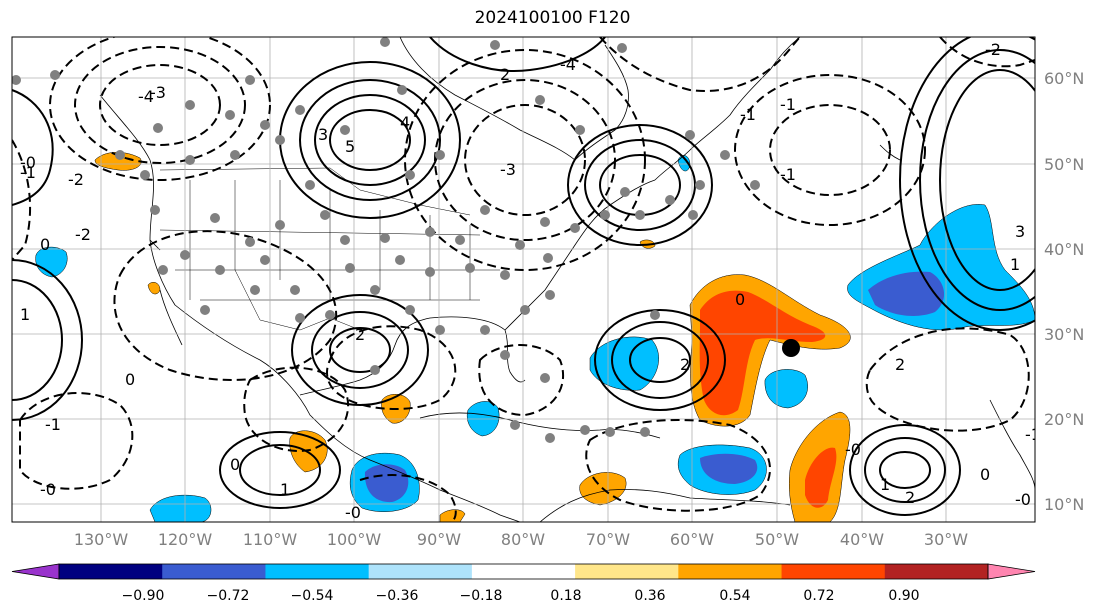  What do you see at coordinates (1064, 164) in the screenshot?
I see `lat-label: 50°N` at bounding box center [1064, 164].